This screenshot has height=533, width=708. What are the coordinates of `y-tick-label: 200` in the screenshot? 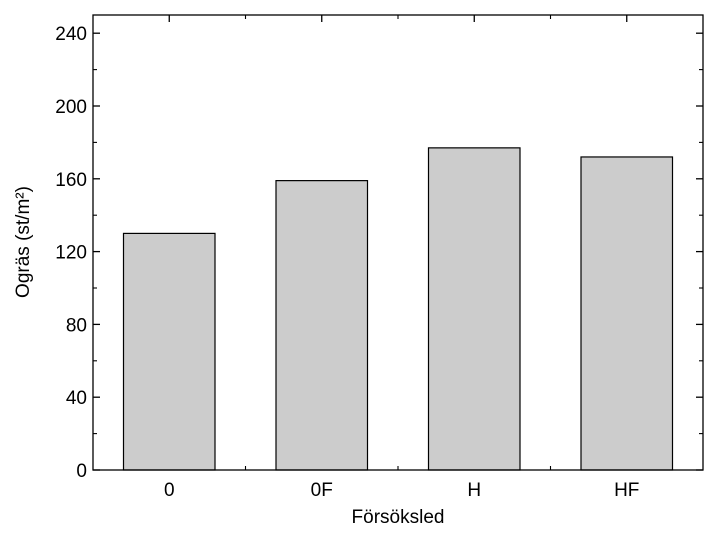 It's located at (71, 107).